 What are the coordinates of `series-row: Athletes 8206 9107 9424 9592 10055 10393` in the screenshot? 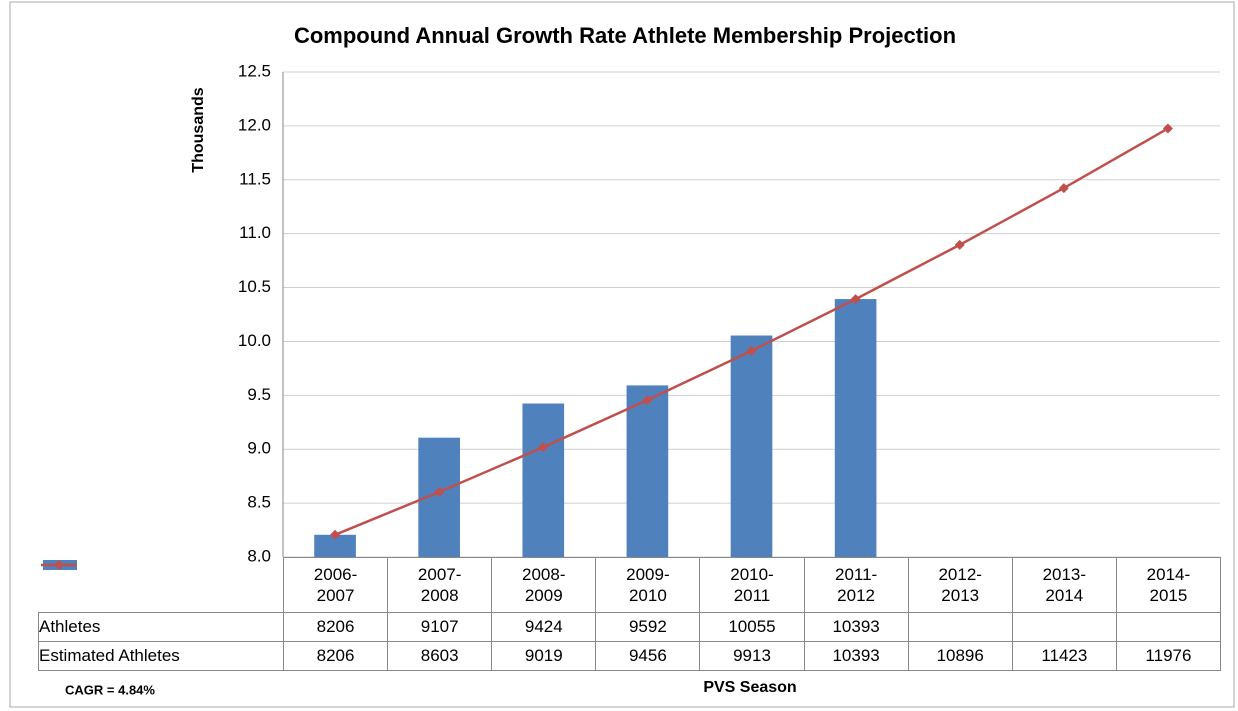 It's located at (629, 600).